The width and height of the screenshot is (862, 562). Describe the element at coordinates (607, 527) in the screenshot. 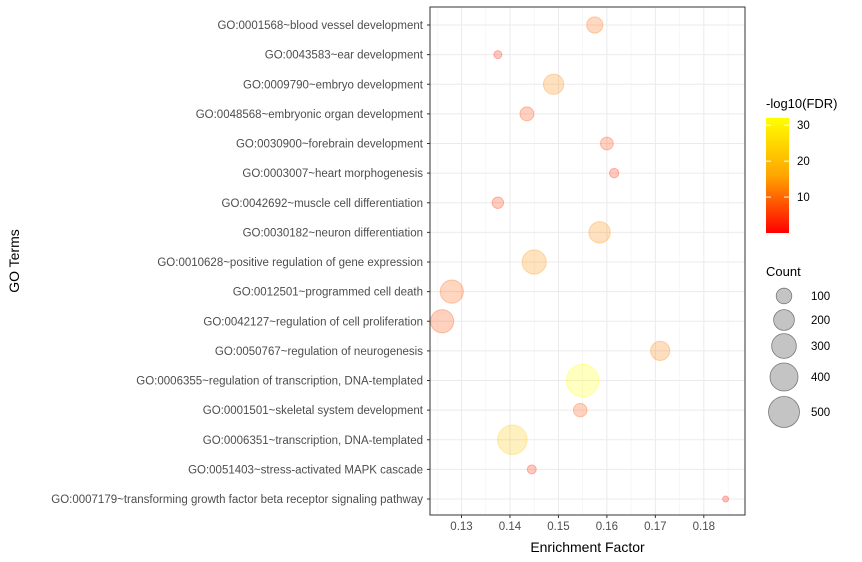

I see `x-tick-label: 0.16` at that location.